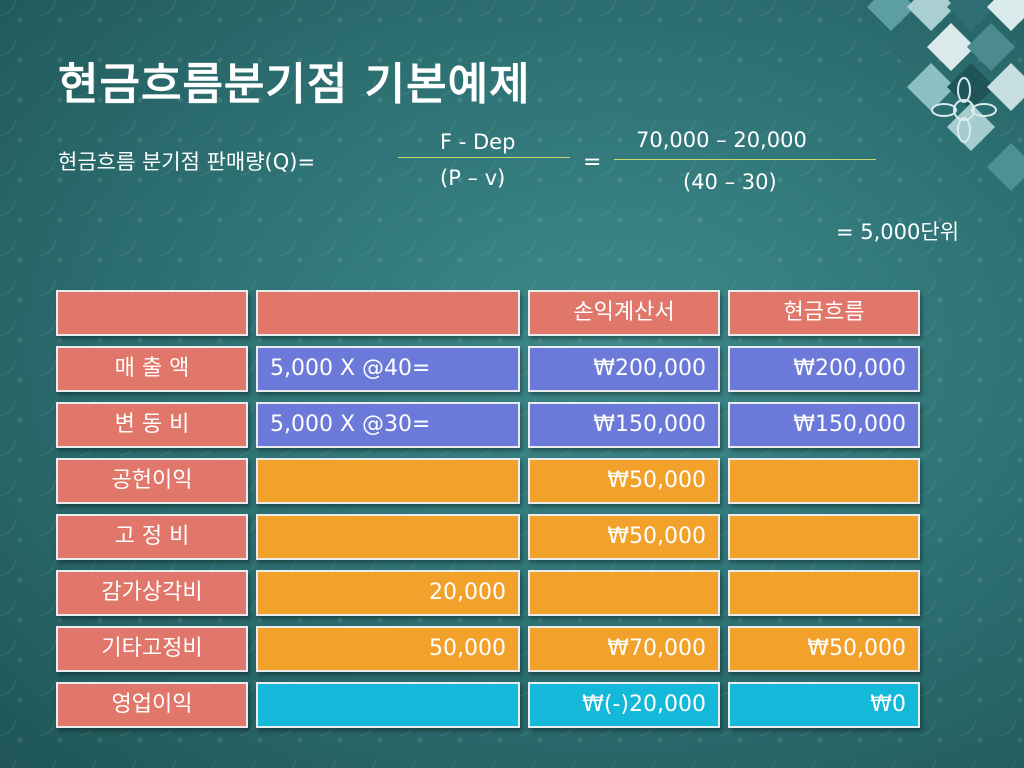 The width and height of the screenshot is (1024, 768). Describe the element at coordinates (388, 705) in the screenshot. I see `row-calc-operating-income` at that location.